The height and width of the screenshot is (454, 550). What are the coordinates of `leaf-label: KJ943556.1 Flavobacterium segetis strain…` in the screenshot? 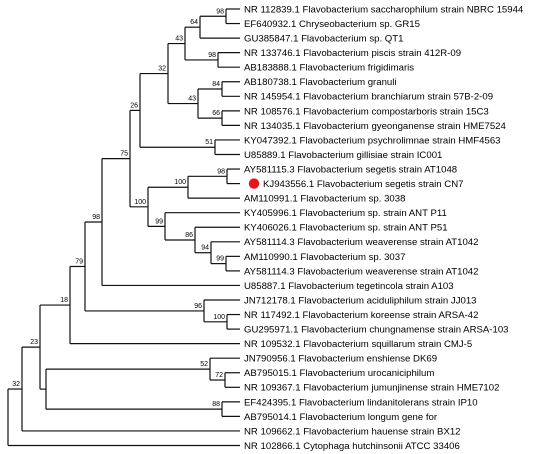 It's located at (363, 184).